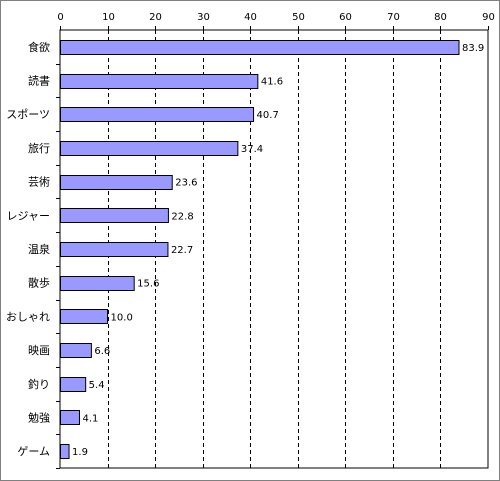 Image resolution: width=500 pixels, height=481 pixels. I want to click on x-tick-label: 70, so click(393, 17).